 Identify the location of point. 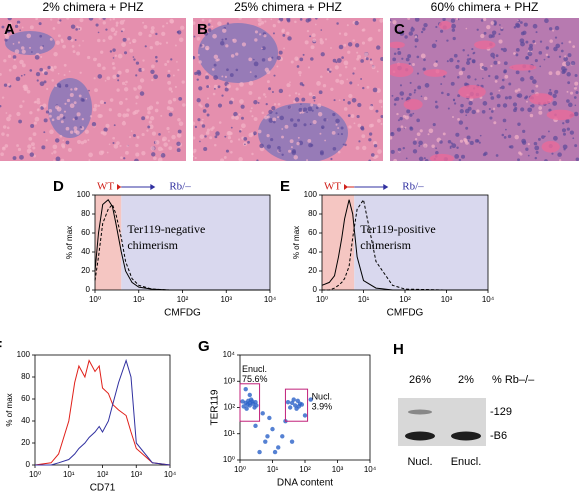
(282, 436).